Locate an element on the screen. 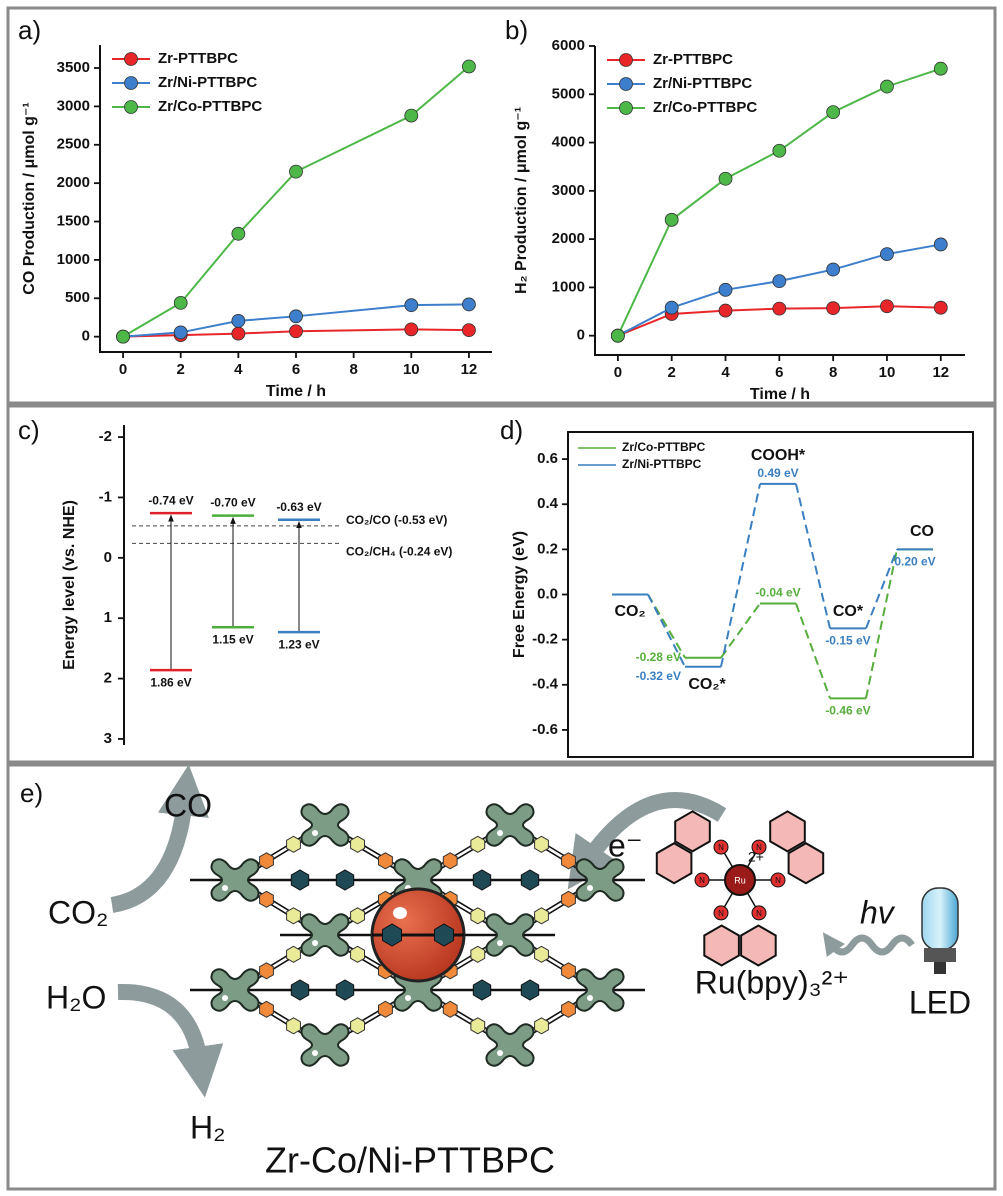  legend-label: Zr/Co-PTTBPC is located at coordinates (210, 106).